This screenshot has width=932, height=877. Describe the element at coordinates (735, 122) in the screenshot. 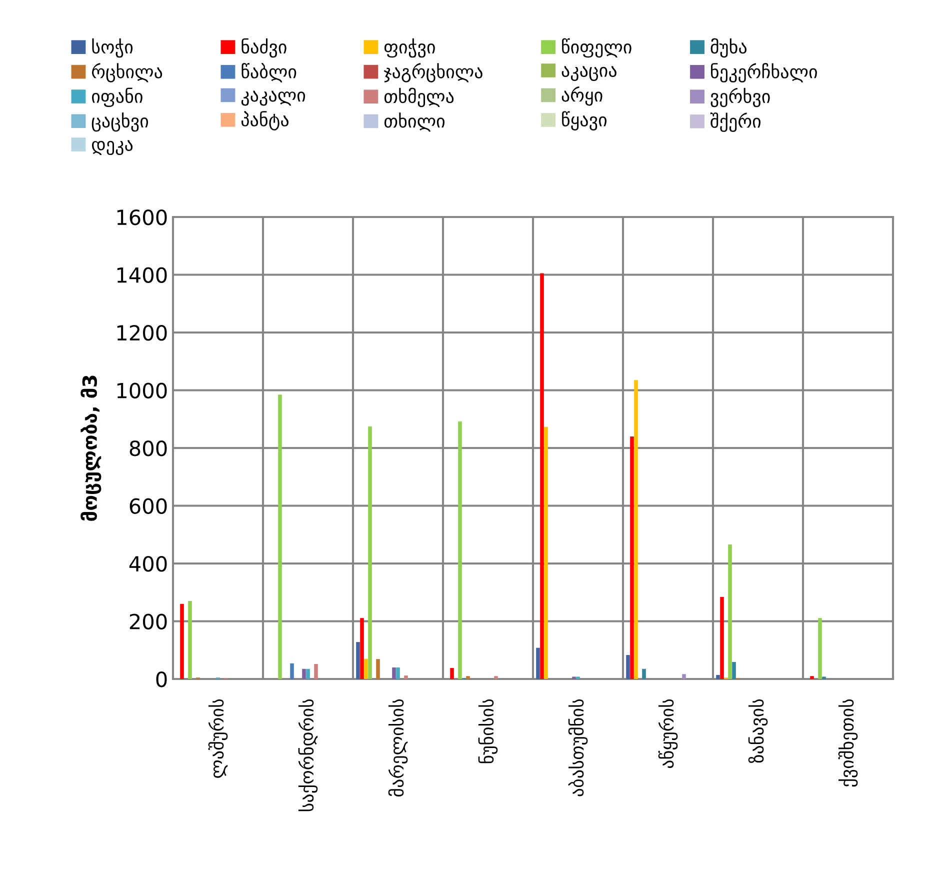

I see `legend-label: შქერი` at that location.